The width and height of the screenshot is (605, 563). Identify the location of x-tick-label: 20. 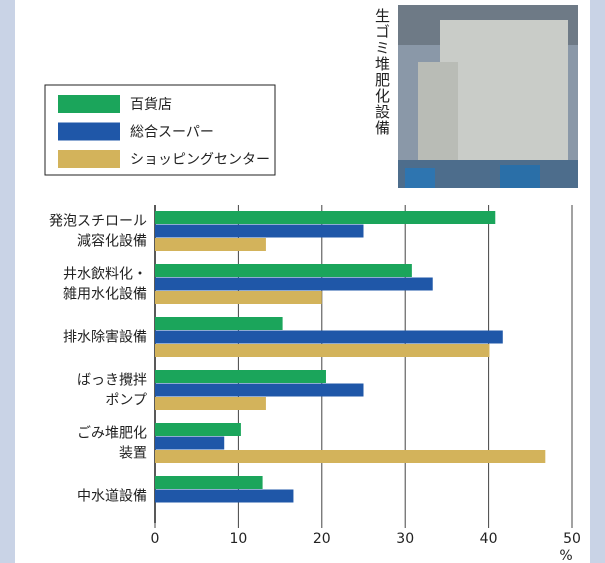
(322, 539).